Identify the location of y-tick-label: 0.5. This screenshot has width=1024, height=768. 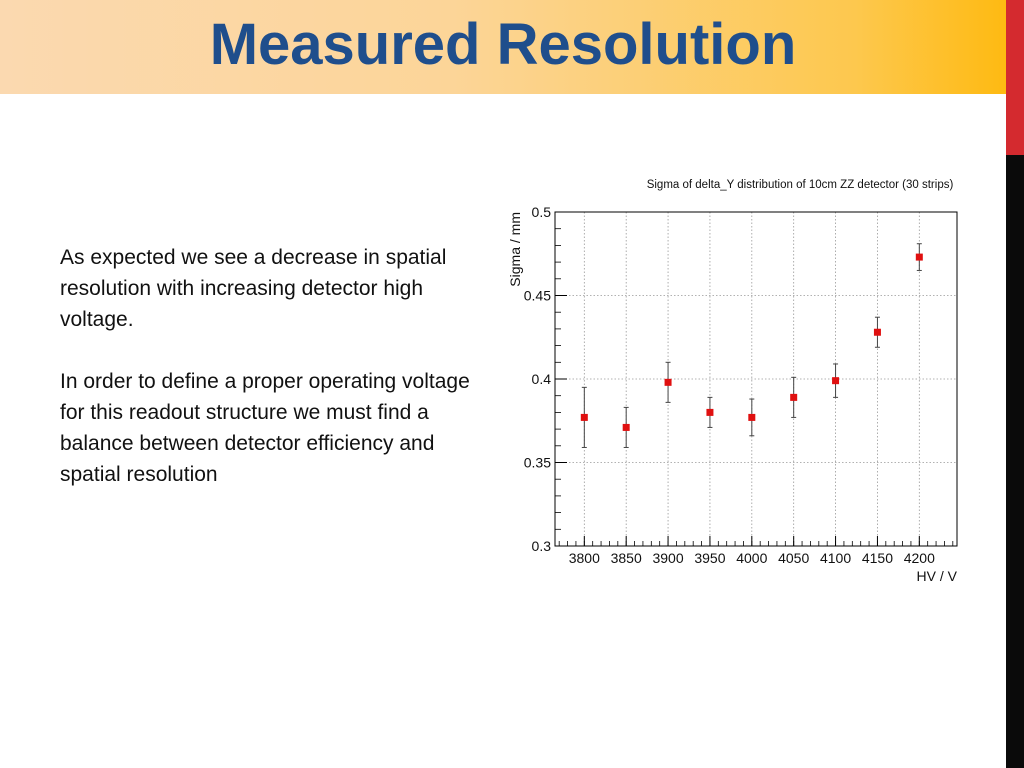
(542, 212).